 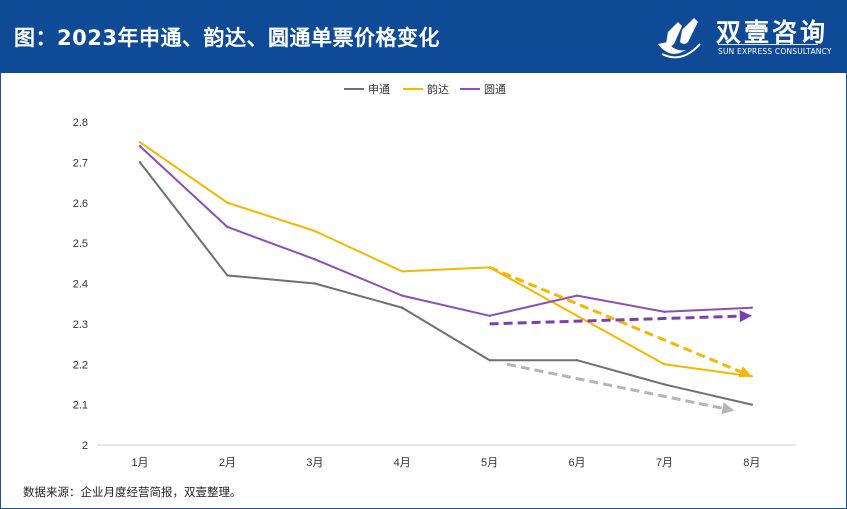 I want to click on y-tick-label: 2.4, so click(x=80, y=285).